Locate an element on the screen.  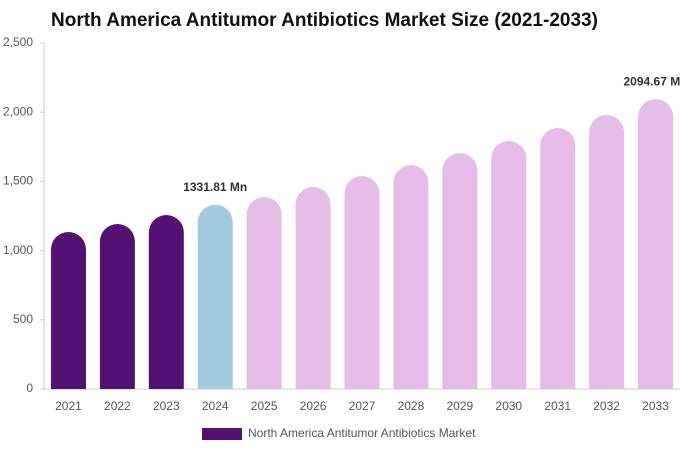
x-tick-label: 2030 is located at coordinates (508, 406).